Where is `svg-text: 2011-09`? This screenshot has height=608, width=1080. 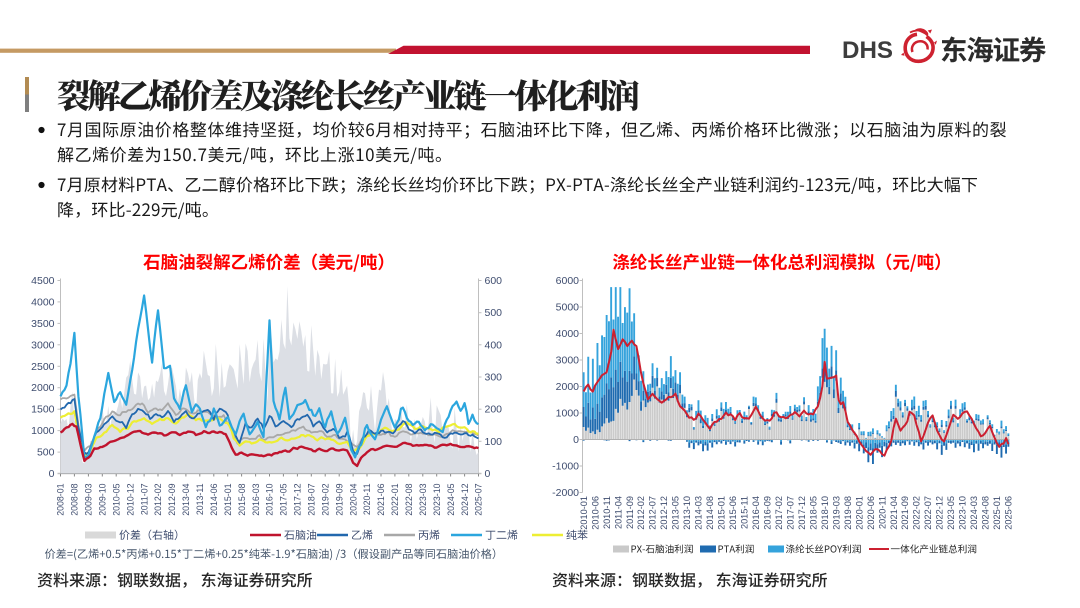
svg-text: 2011-09 is located at coordinates (630, 512).